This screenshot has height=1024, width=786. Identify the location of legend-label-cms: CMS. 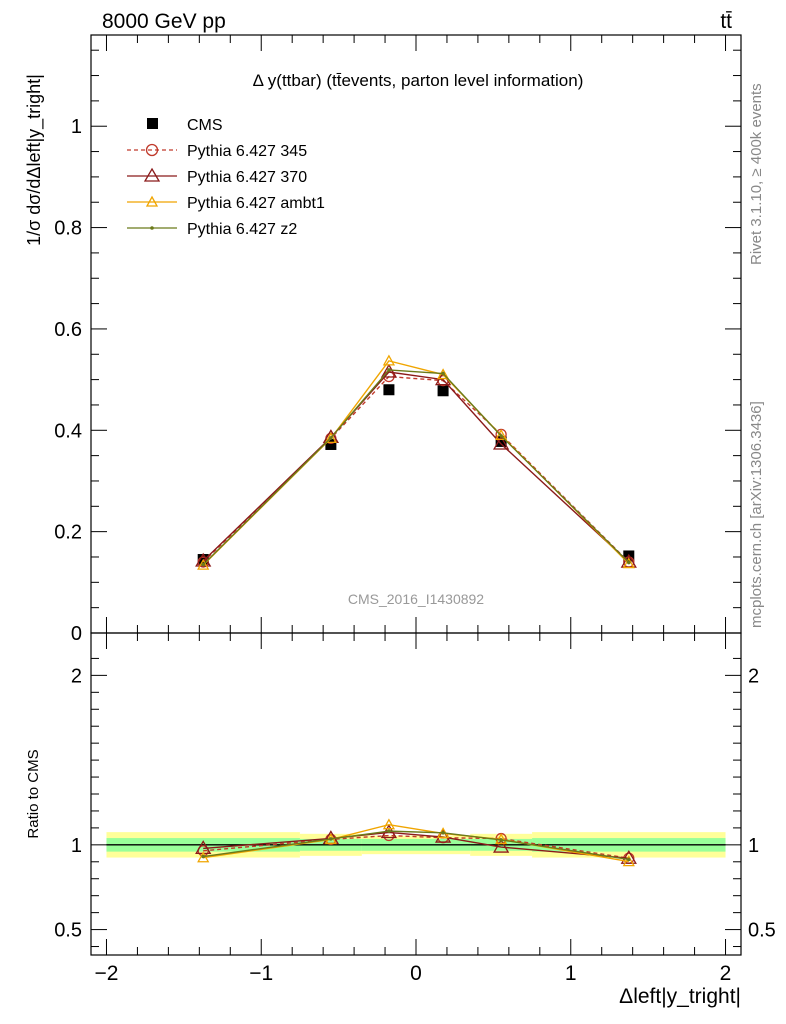
(205, 125).